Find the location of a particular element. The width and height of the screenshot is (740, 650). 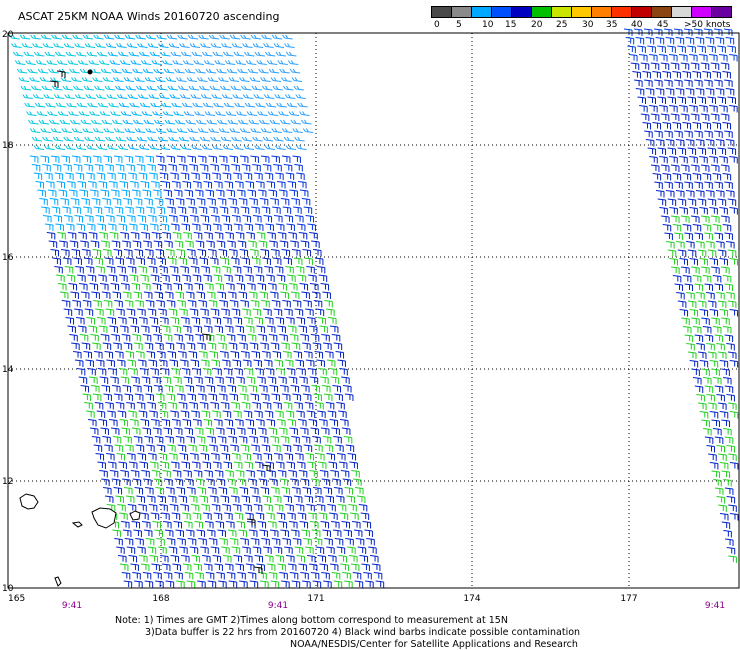

legend-label: 15 is located at coordinates (511, 25).